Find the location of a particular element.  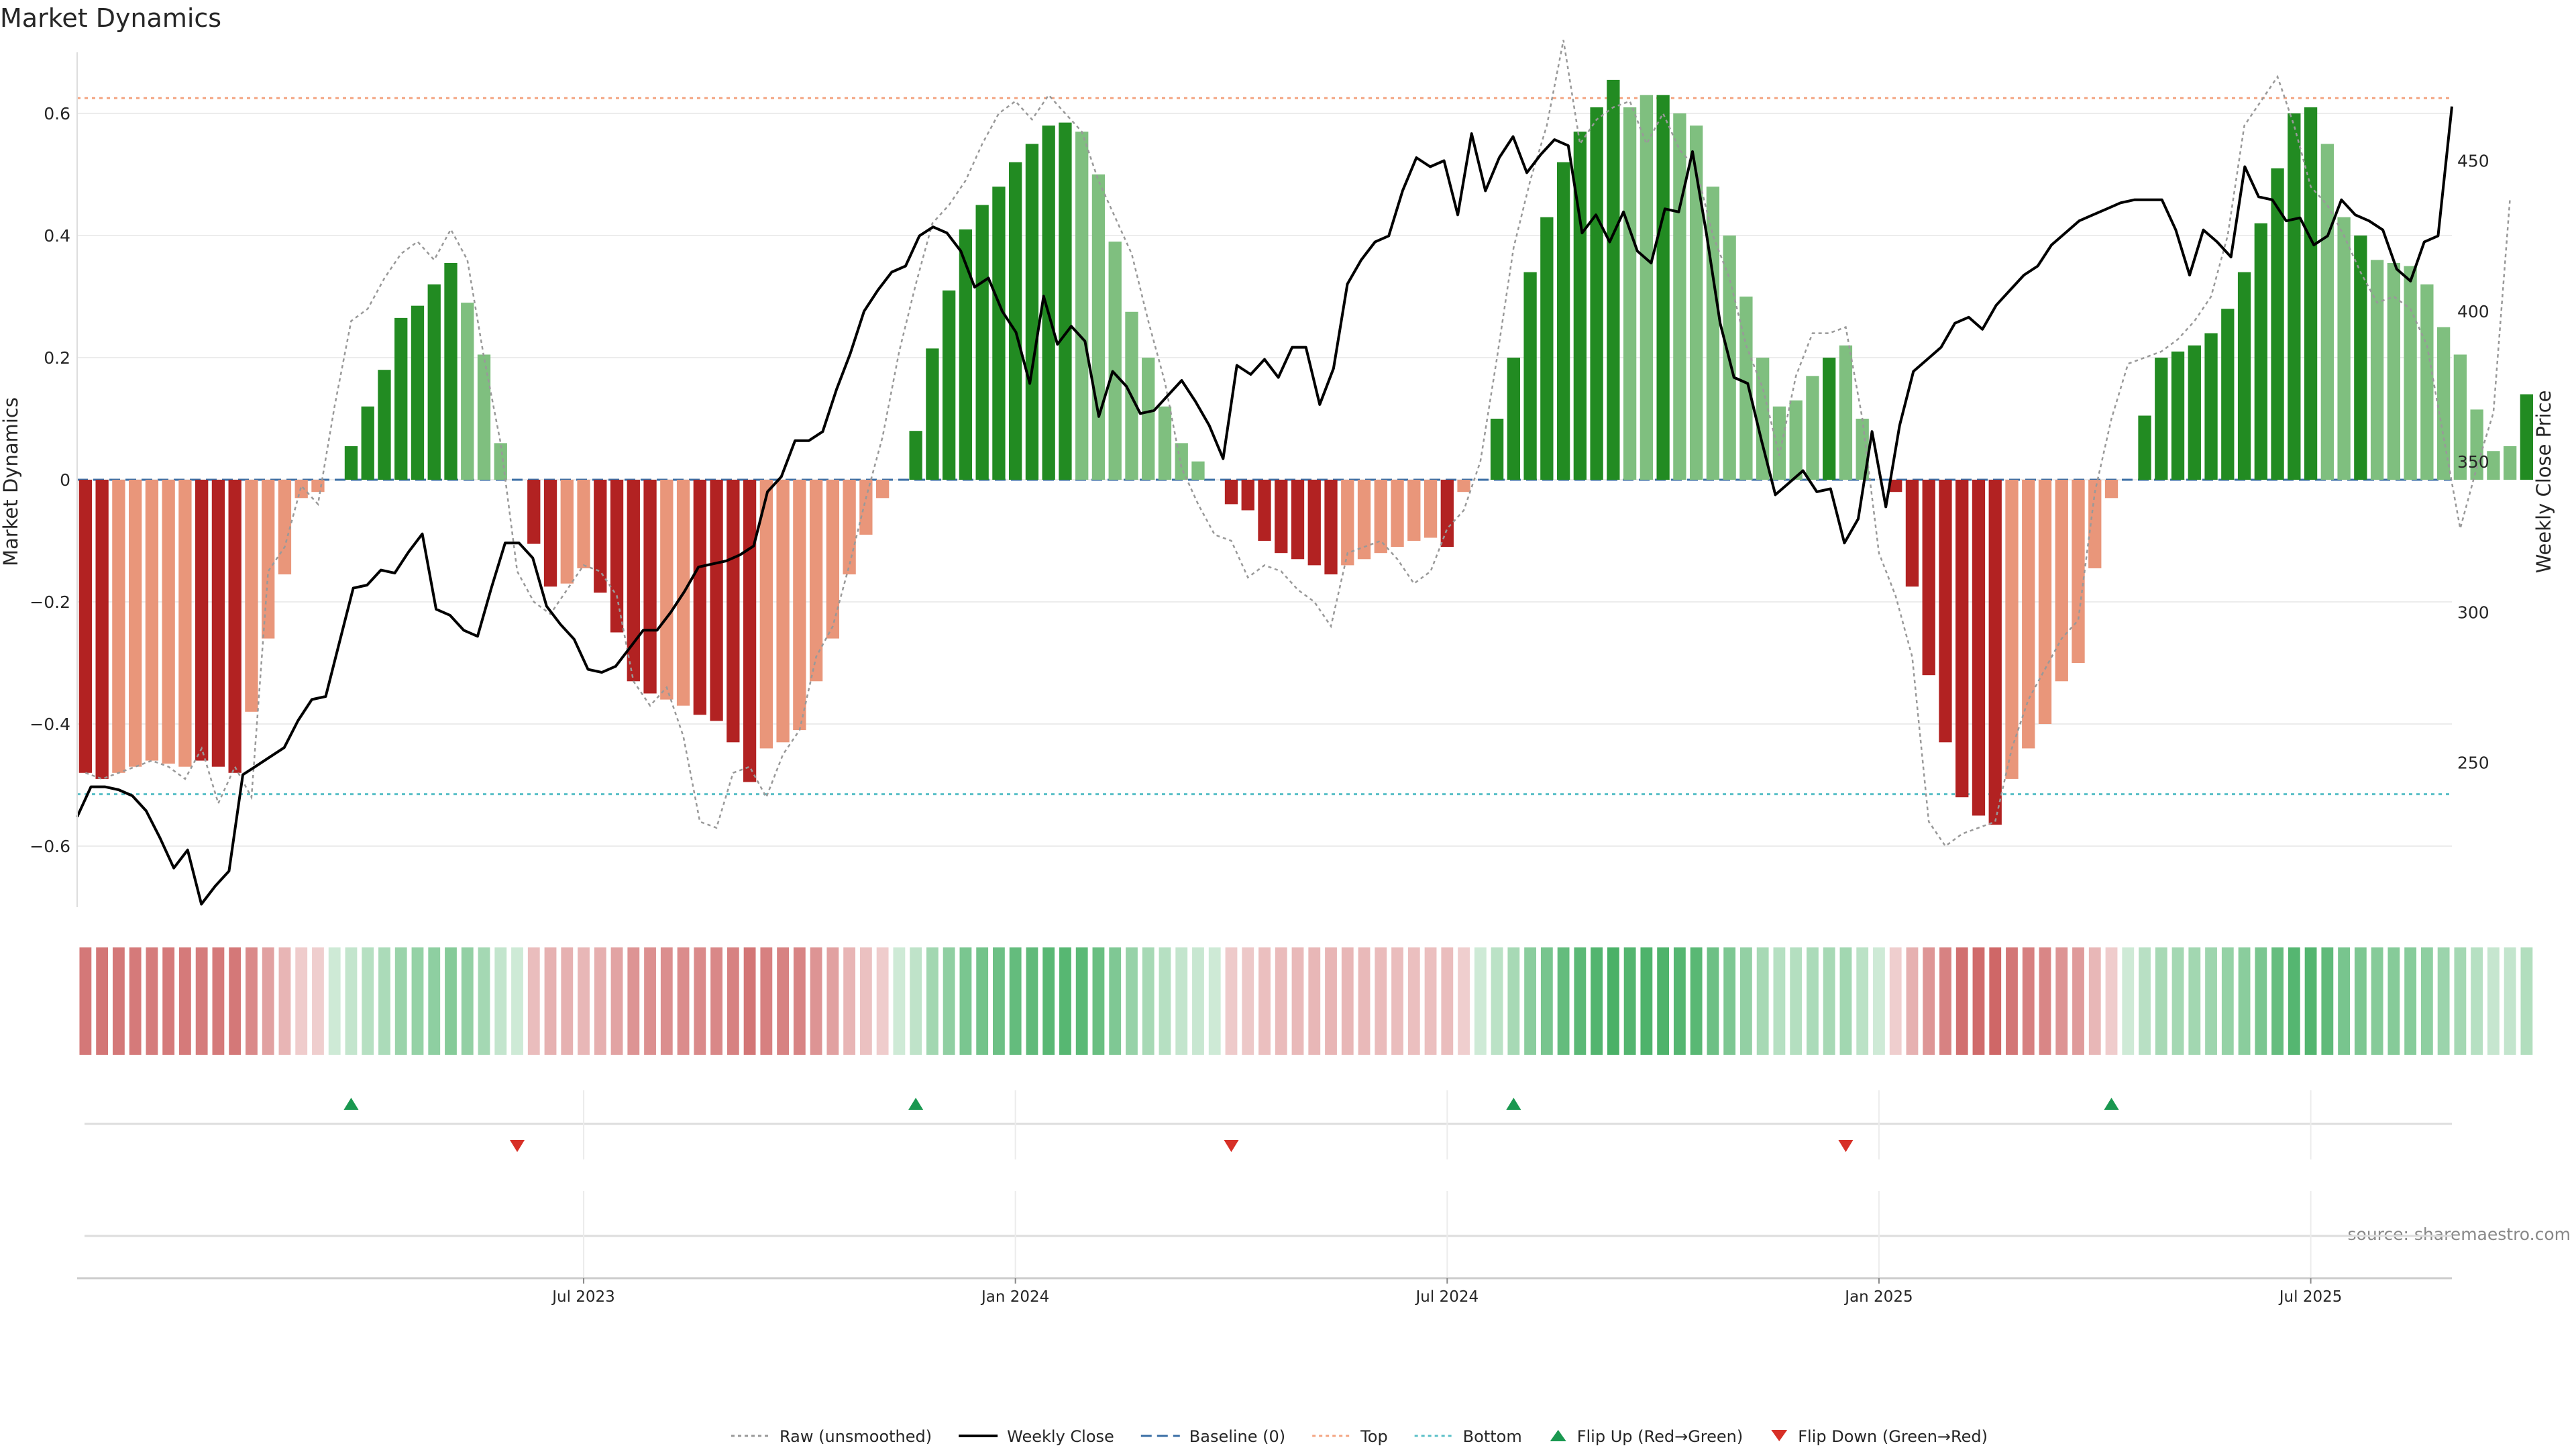

legend-marker-down is located at coordinates (1779, 1436).